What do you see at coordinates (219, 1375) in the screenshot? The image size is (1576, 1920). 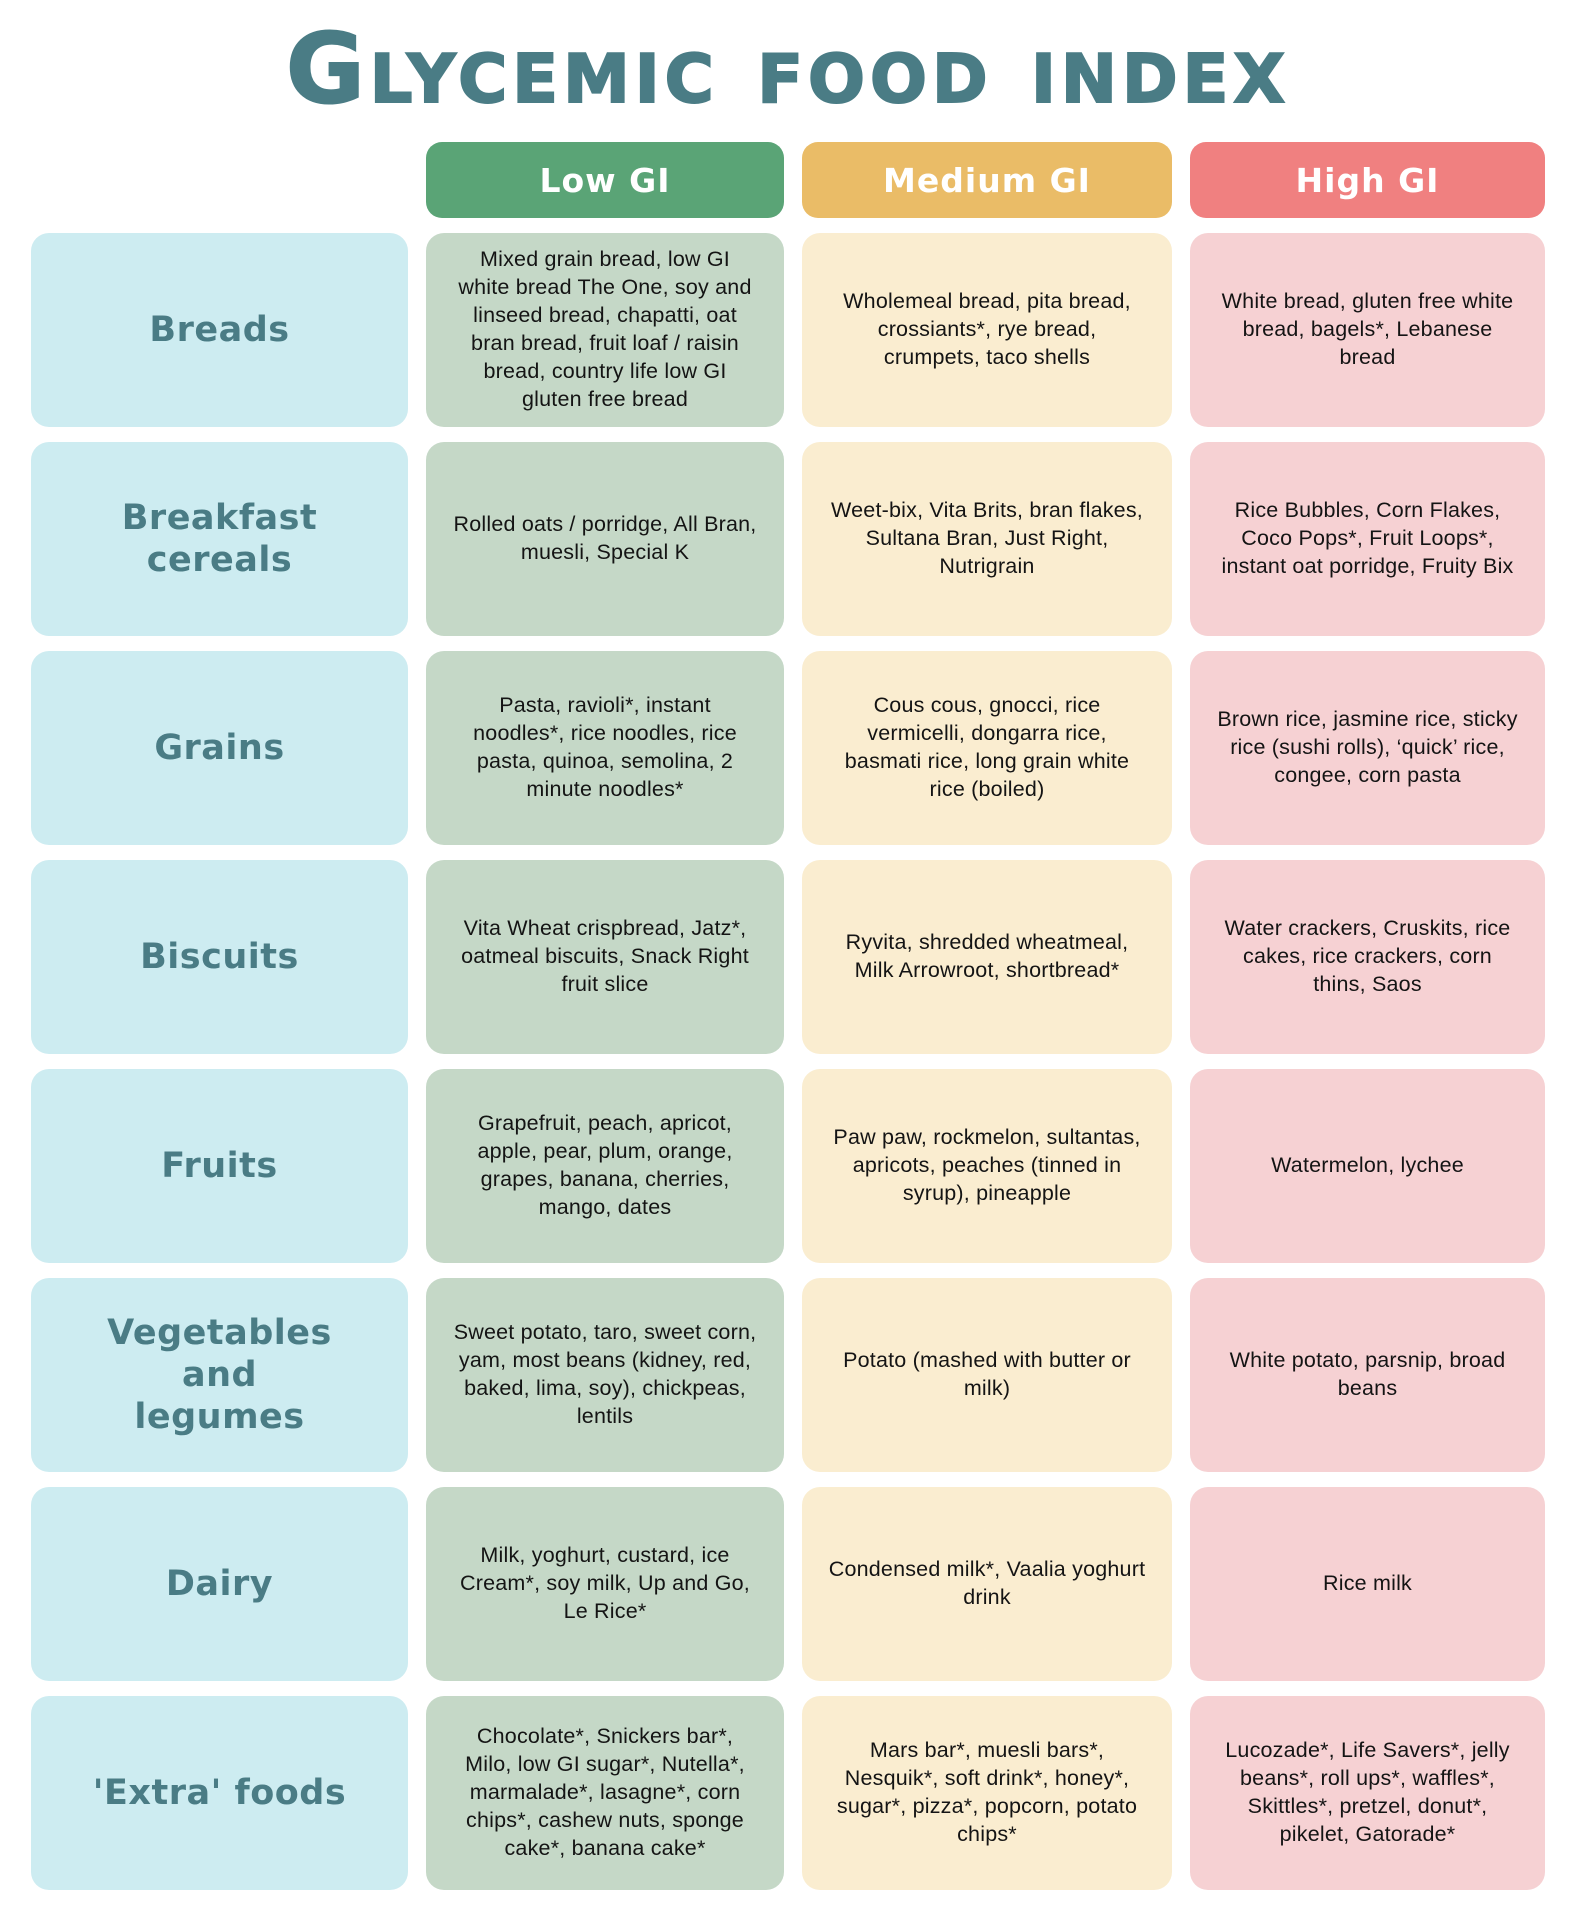 I see `category-cell-vegetables-legumes: Vegetables and legumes` at bounding box center [219, 1375].